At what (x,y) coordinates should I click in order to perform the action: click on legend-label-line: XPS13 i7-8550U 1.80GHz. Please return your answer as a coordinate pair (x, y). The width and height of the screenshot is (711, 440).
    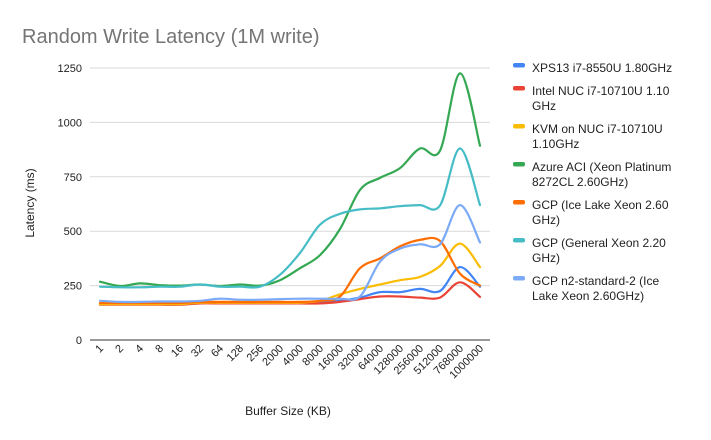
    Looking at the image, I should click on (602, 68).